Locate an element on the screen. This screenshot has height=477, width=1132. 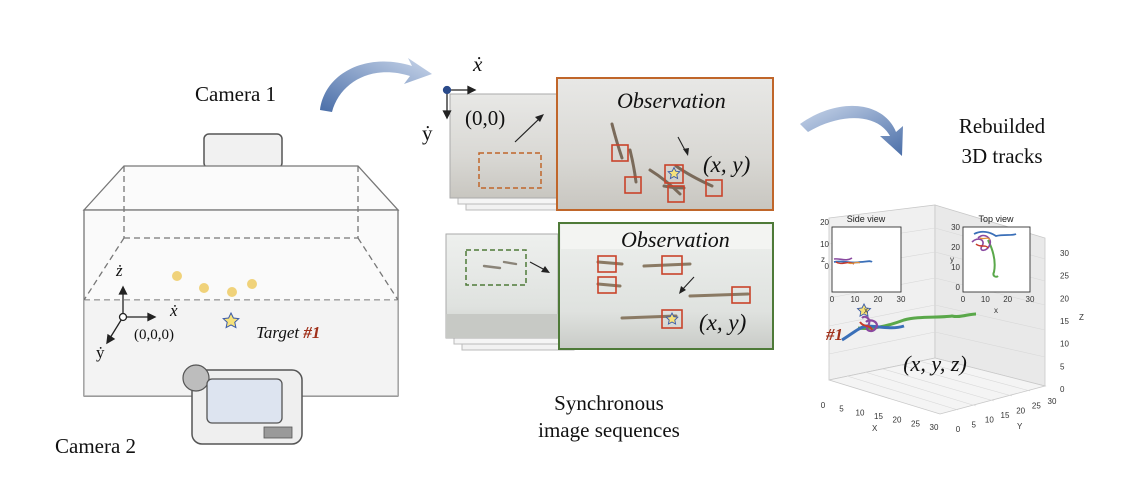
arrow-camera-to-images is located at coordinates (376, 85).